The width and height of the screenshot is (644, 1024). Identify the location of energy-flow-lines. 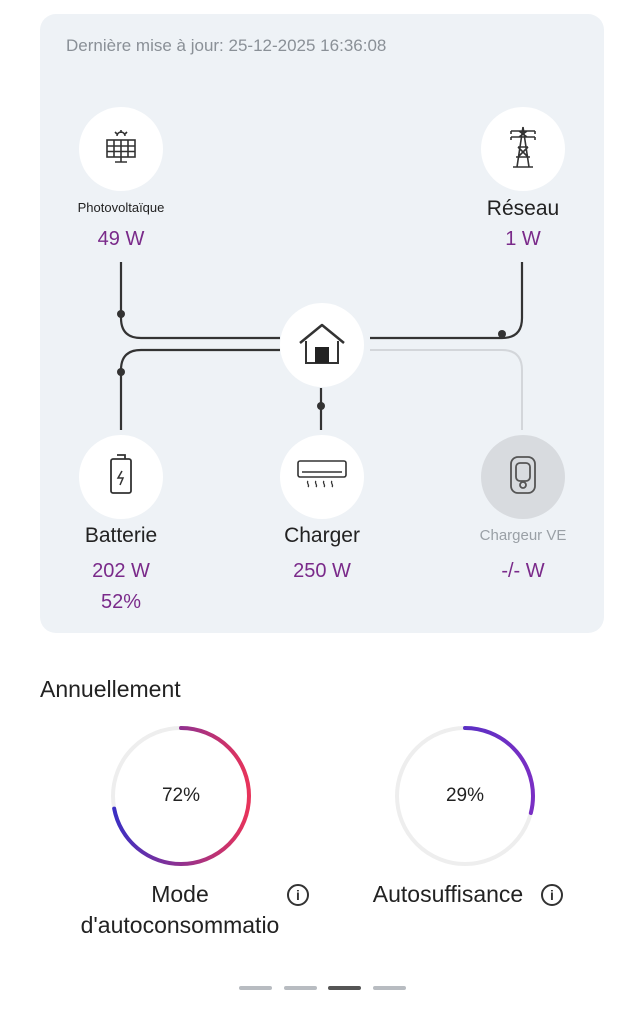
(320, 346).